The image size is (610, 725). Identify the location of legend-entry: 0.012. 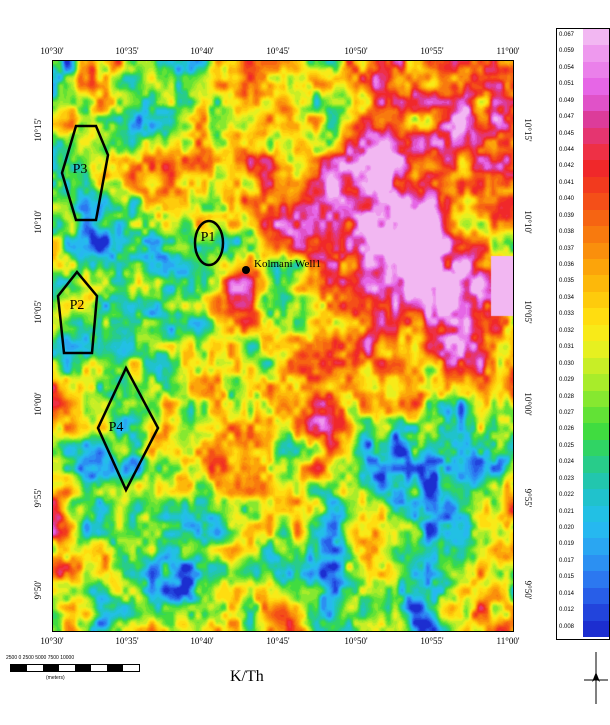
(583, 612).